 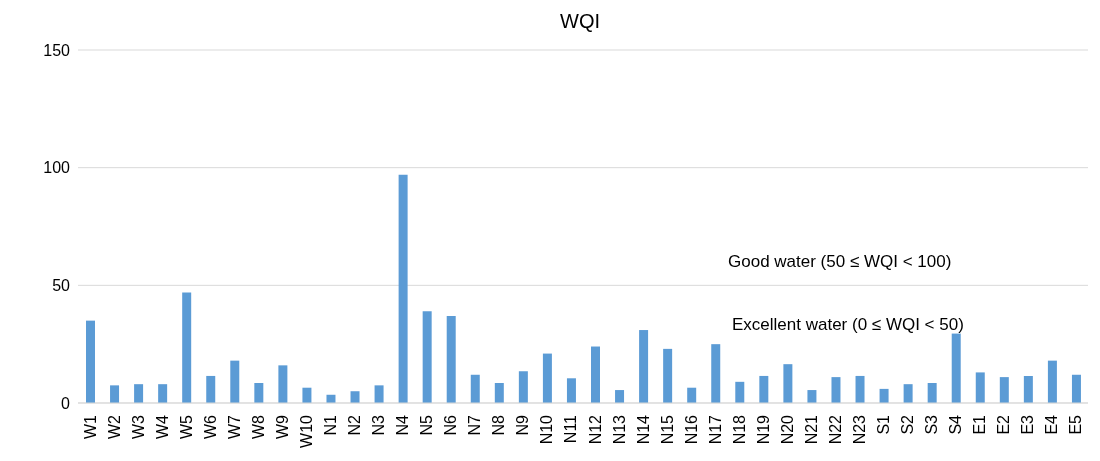 I want to click on x-tick-label: N4, so click(x=403, y=425).